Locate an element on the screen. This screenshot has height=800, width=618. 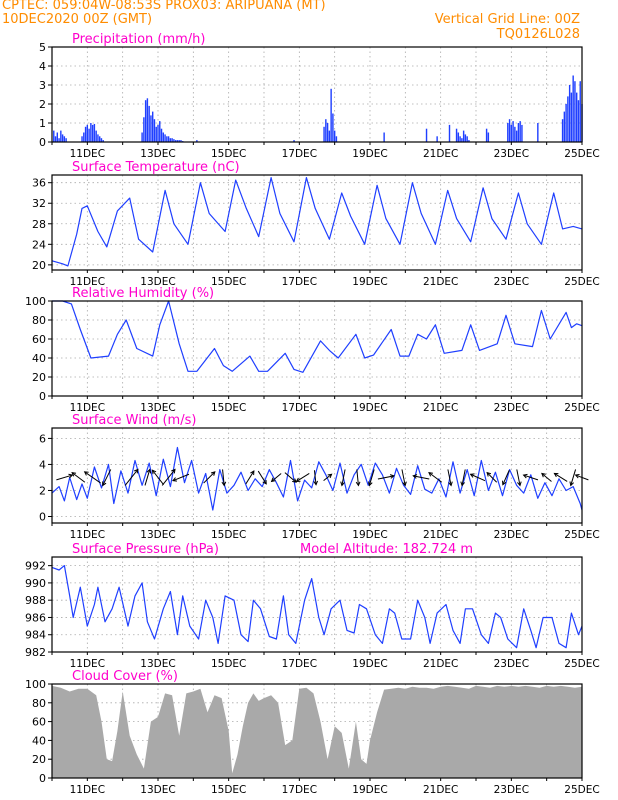
y-tick-label: 988 is located at coordinates (35, 600).